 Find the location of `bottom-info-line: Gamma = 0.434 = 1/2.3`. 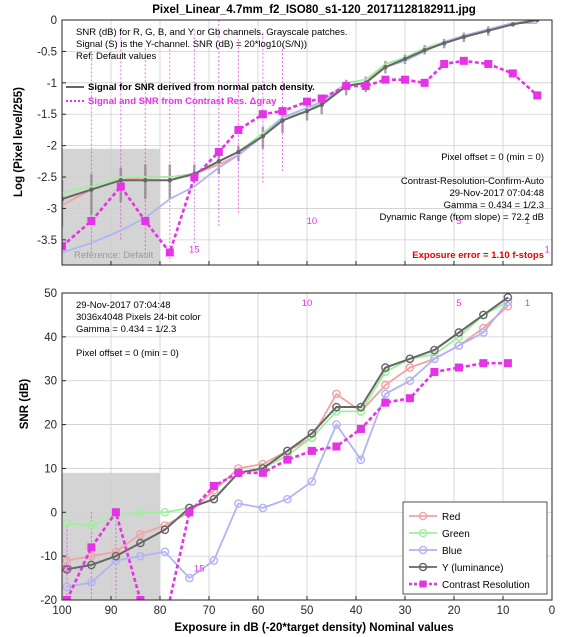

bottom-info-line: Gamma = 0.434 = 1/2.3 is located at coordinates (126, 329).